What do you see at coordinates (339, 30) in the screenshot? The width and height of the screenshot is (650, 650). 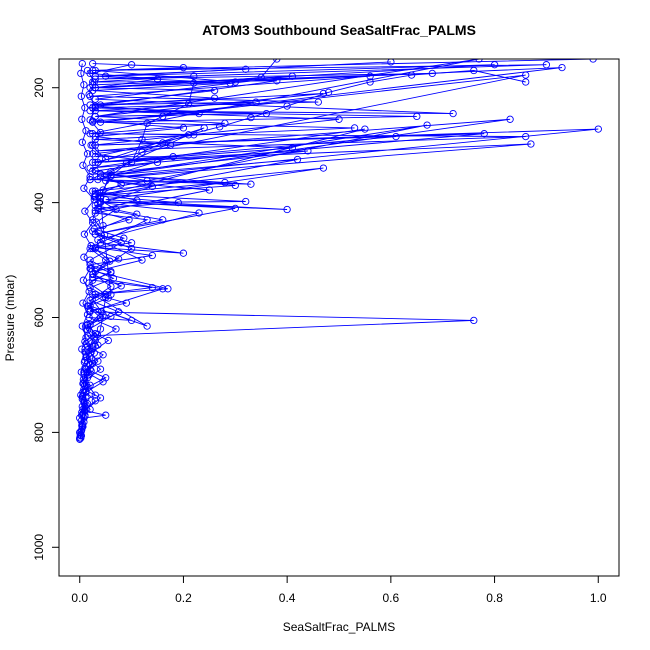 I see `chart-title: ATOM3 Southbound SeaSaltFrac_PALMS` at bounding box center [339, 30].